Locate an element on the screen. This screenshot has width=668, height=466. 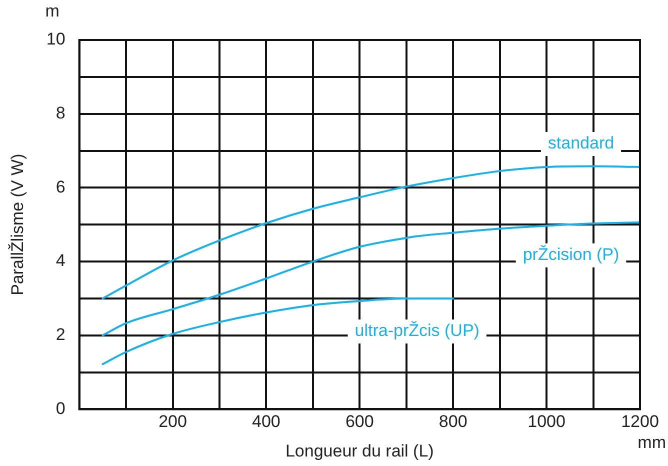
y-tick-label: 2 is located at coordinates (61, 334).